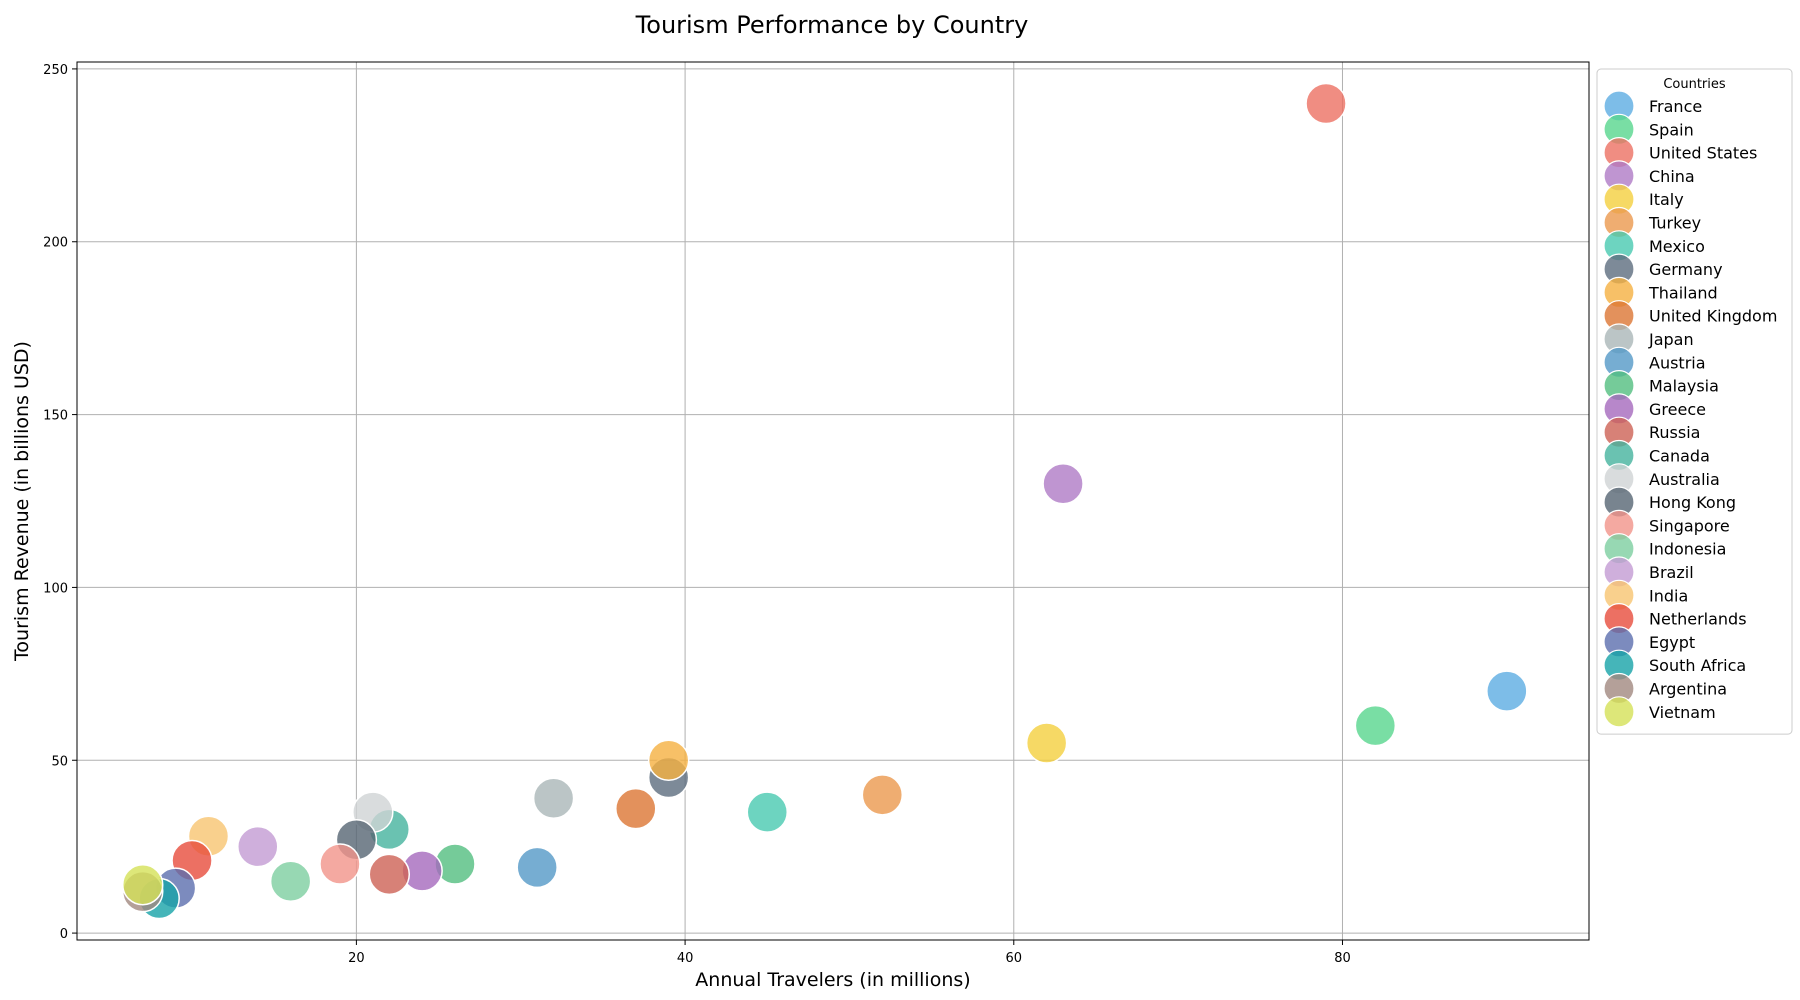 This screenshot has height=1000, width=1800. I want to click on data-point-brazil, so click(258, 846).